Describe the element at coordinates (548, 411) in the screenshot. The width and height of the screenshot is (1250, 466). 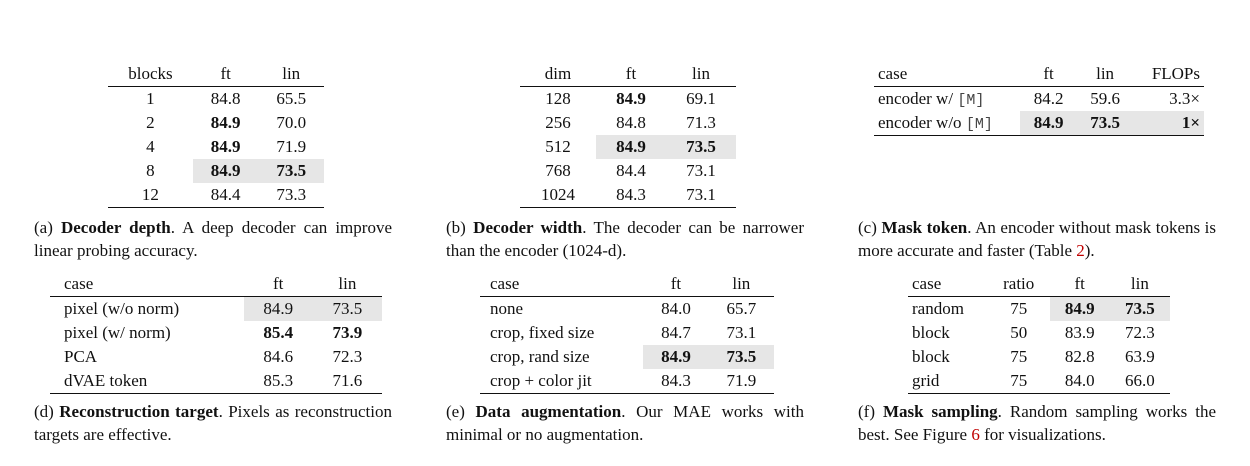
I see `caption-title: Data augmentation` at that location.